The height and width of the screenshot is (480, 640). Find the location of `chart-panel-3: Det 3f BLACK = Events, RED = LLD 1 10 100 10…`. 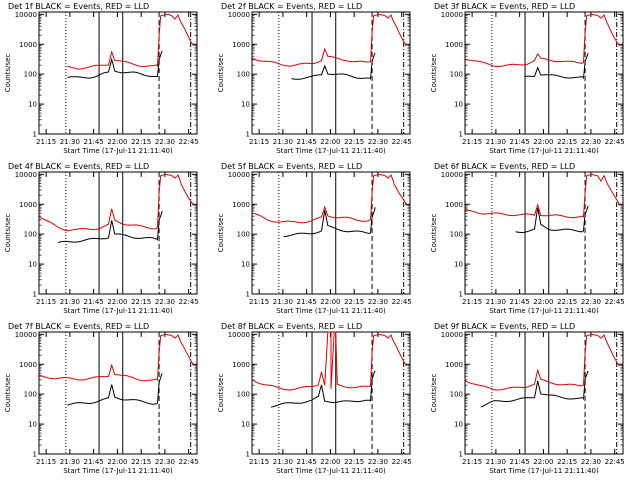

chart-panel-3: Det 3f BLACK = Events, RED = LLD 1 10 100 10… is located at coordinates (527, 78).